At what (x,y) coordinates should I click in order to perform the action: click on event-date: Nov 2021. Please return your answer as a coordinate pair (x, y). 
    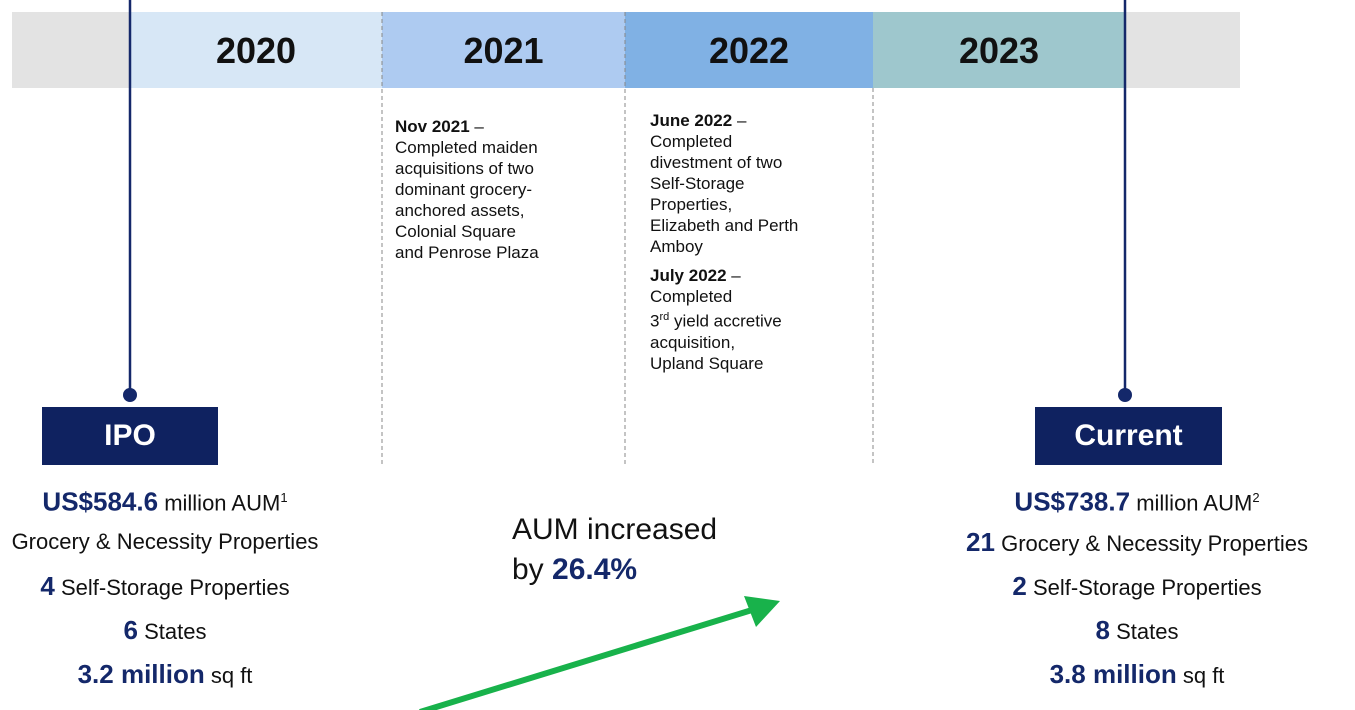
    Looking at the image, I should click on (432, 126).